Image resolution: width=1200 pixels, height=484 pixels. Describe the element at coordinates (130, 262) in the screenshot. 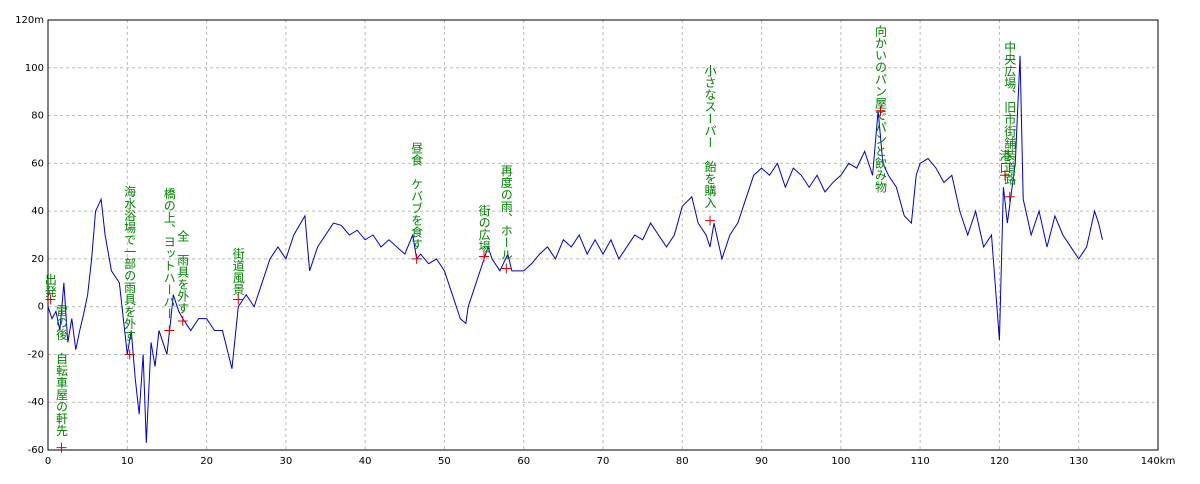

I see `annotation: 海水浴場で一部の雨具を外す` at that location.